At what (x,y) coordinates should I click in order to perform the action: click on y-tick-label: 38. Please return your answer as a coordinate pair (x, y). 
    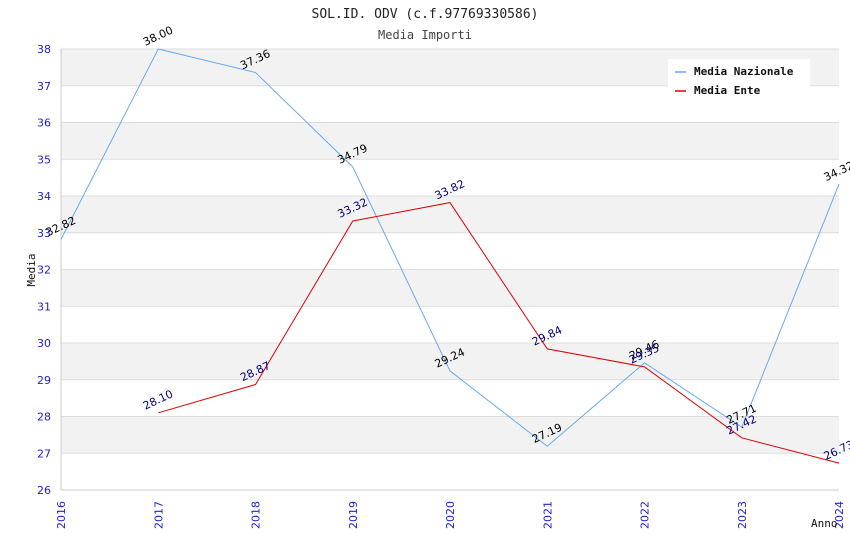
    Looking at the image, I should click on (44, 49).